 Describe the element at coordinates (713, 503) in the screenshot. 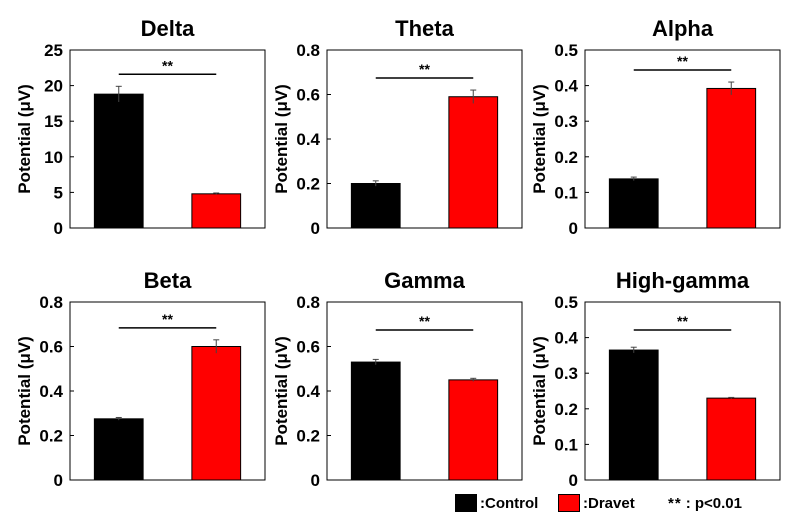

I see `legend-significance-label: : p<0.01` at that location.